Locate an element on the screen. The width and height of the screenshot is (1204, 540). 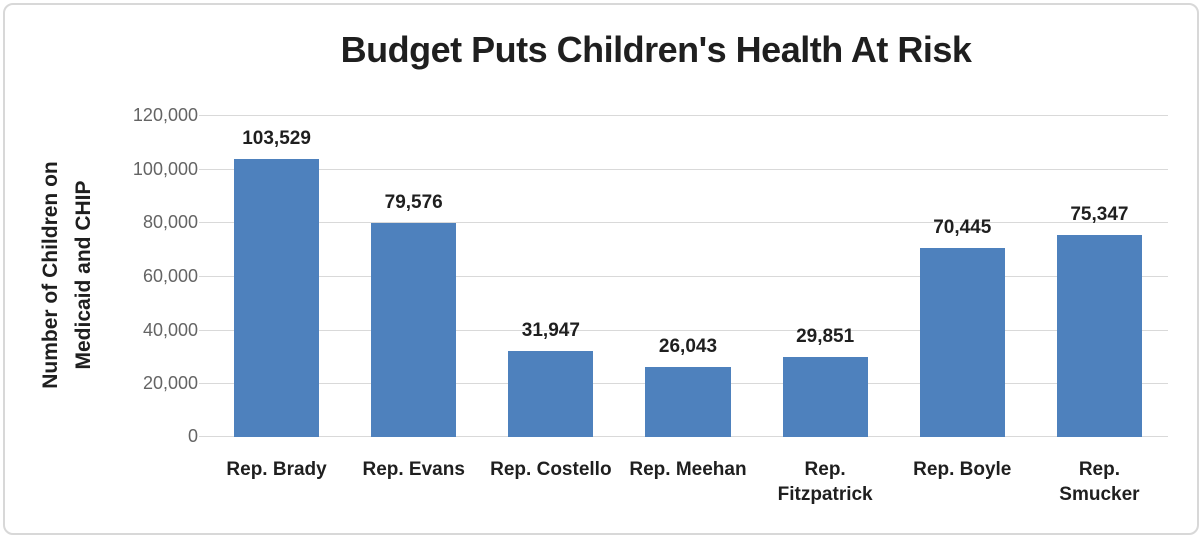
bar-slot: 75,347 is located at coordinates (1099, 276).